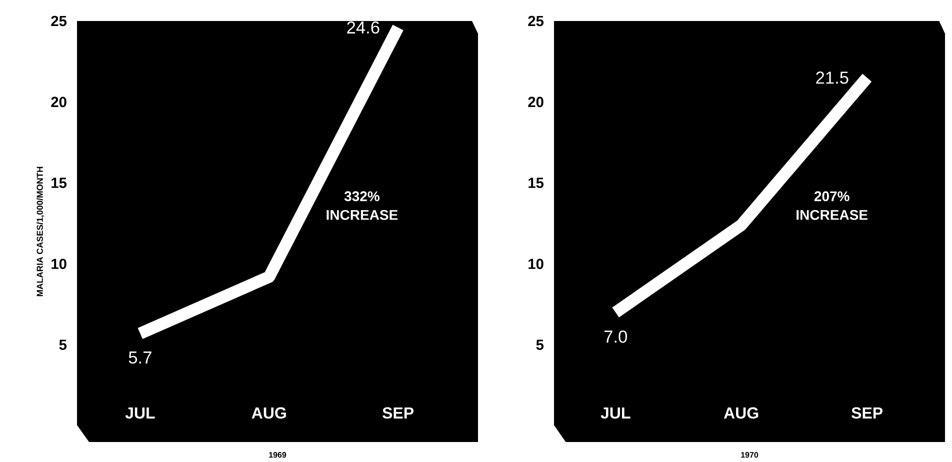 The image size is (952, 462). I want to click on annotation: 332% INCREASE, so click(362, 205).